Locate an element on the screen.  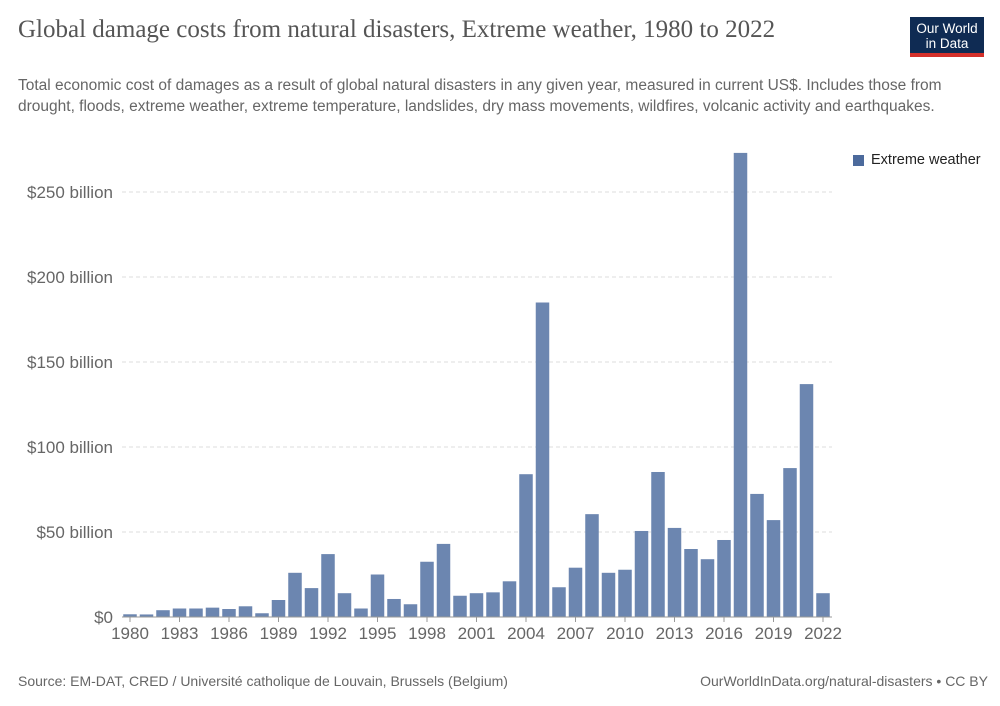
x-tick-label: 2016 is located at coordinates (724, 633).